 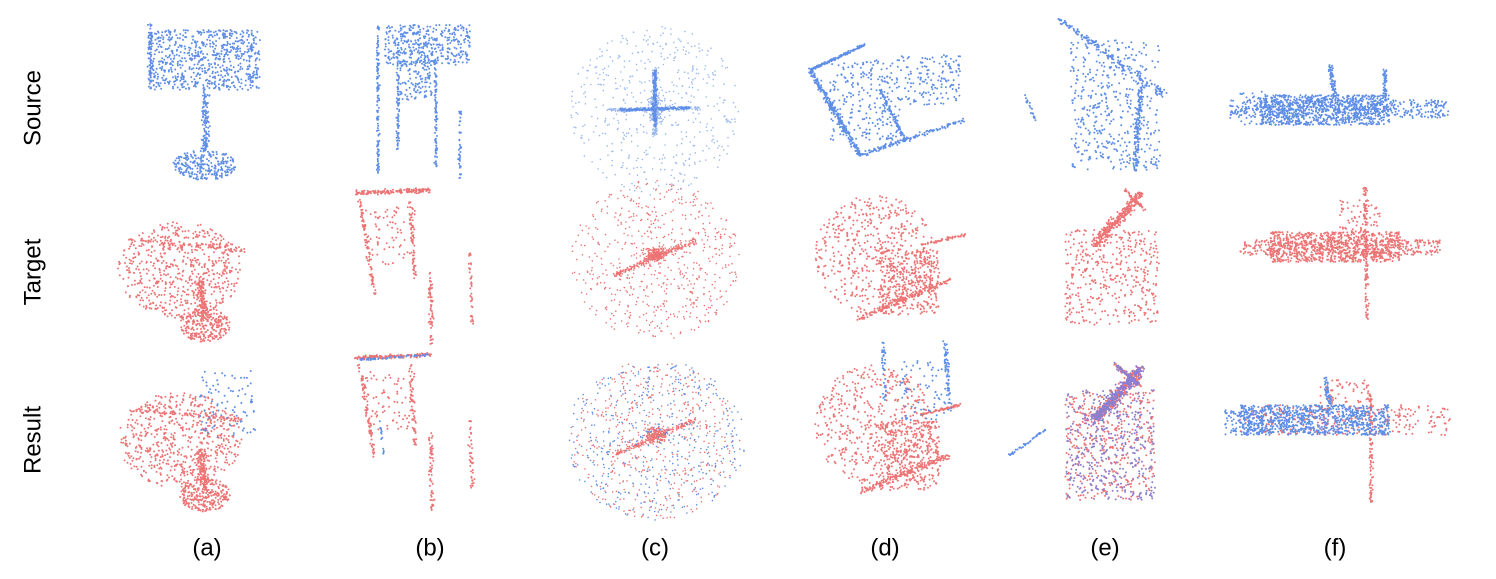 I want to click on row-label: Result, so click(x=32, y=440).